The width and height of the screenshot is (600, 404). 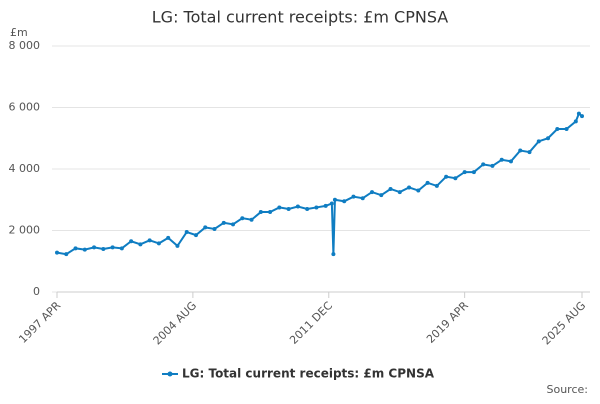 I want to click on source: Source:, so click(x=568, y=389).